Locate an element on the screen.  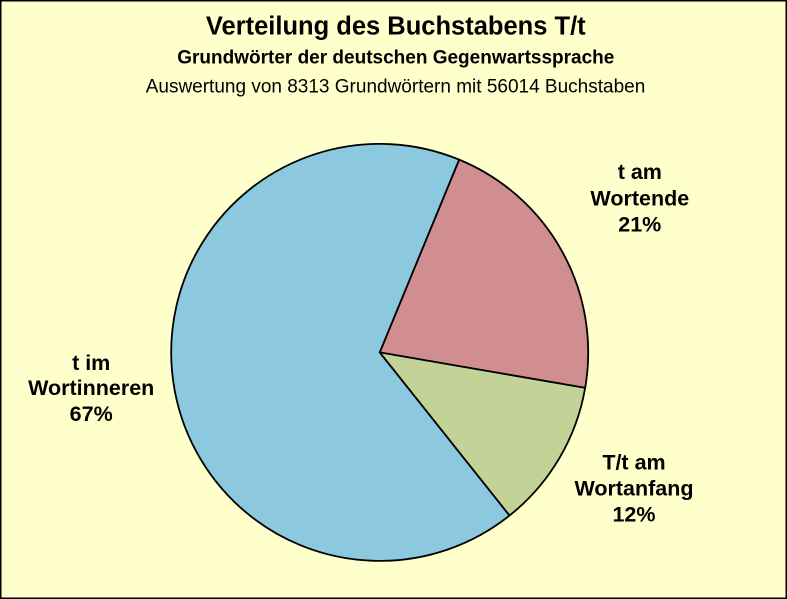
svg-text: T/t am is located at coordinates (633, 463).